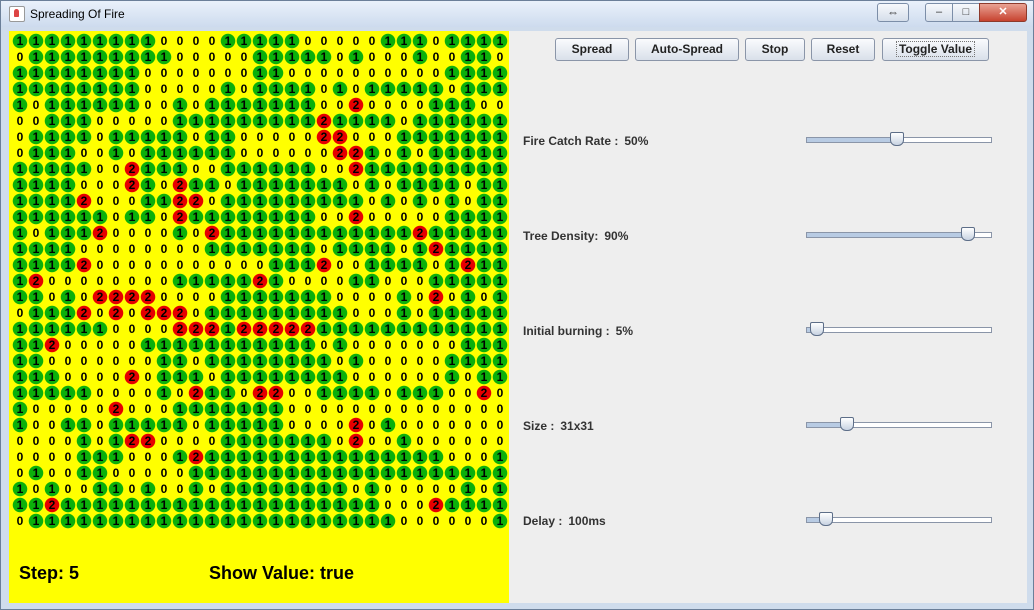 The image size is (1034, 610). I want to click on title-bar: Spreading Of Fire ⇔ – □ ✕, so click(517, 14).